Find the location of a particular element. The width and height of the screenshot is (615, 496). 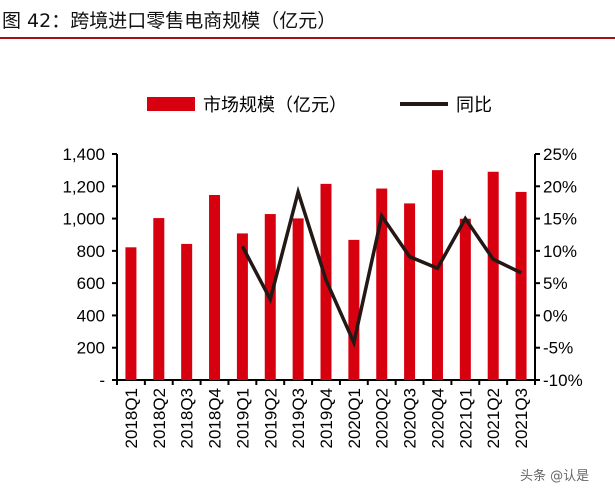

right-tick-label: 15% is located at coordinates (560, 219).